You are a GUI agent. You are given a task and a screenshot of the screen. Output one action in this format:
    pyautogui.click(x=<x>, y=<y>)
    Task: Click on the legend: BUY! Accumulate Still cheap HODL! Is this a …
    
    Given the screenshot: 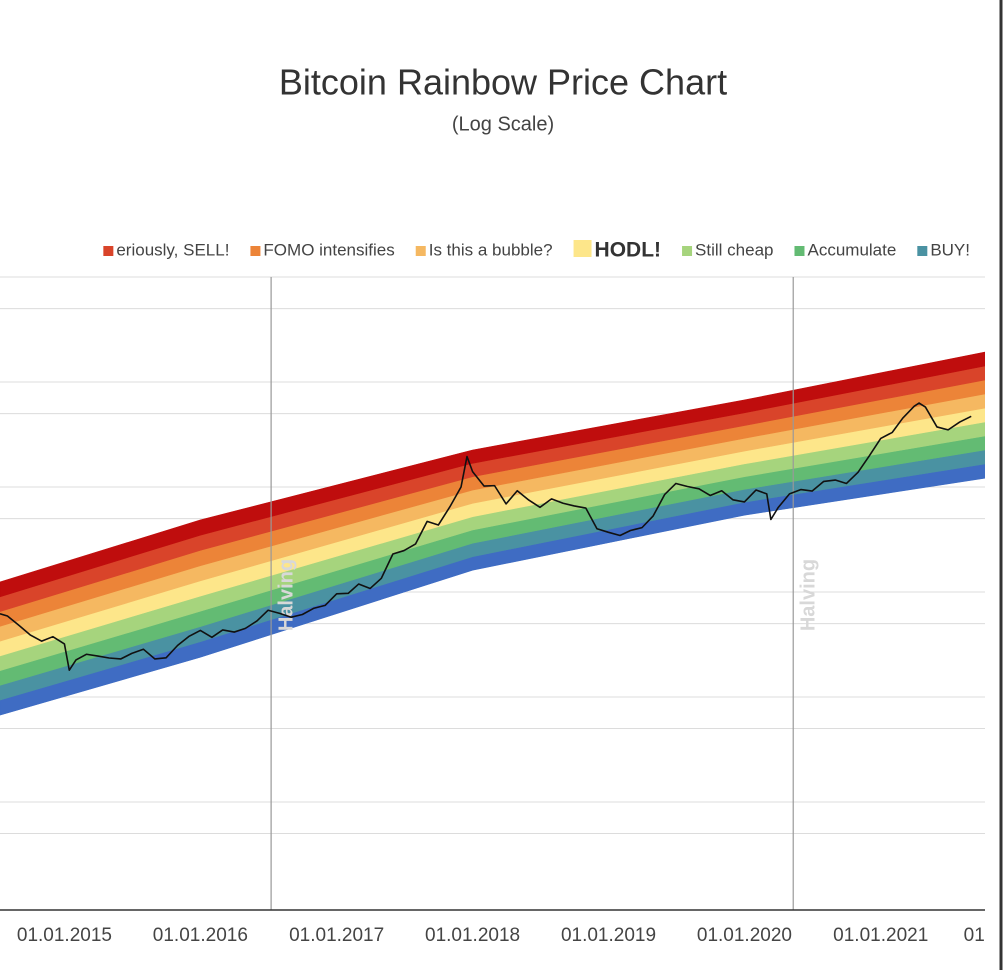 What is the action you would take?
    pyautogui.click(x=536, y=250)
    